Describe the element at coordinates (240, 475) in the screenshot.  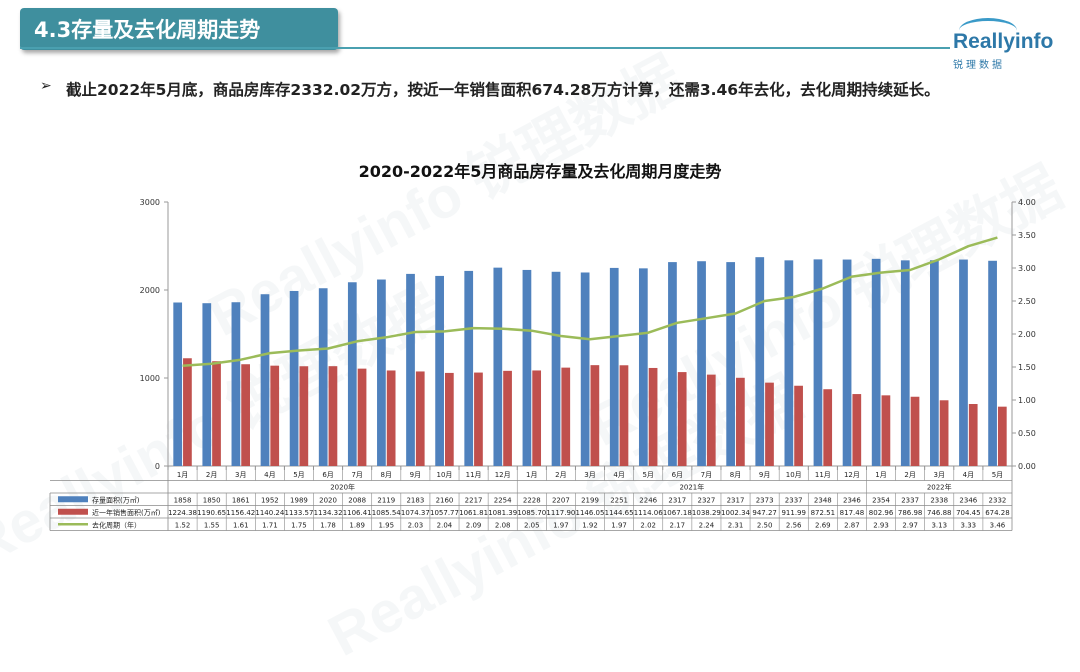
I see `x-tick-label: 3月` at that location.